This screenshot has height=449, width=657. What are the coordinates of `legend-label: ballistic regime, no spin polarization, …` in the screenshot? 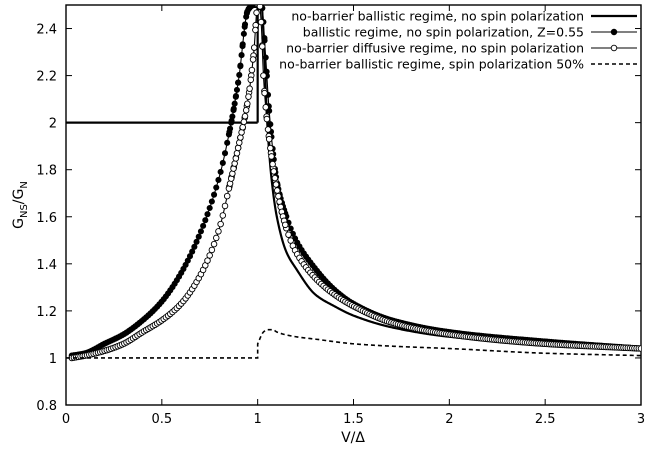 It's located at (443, 32).